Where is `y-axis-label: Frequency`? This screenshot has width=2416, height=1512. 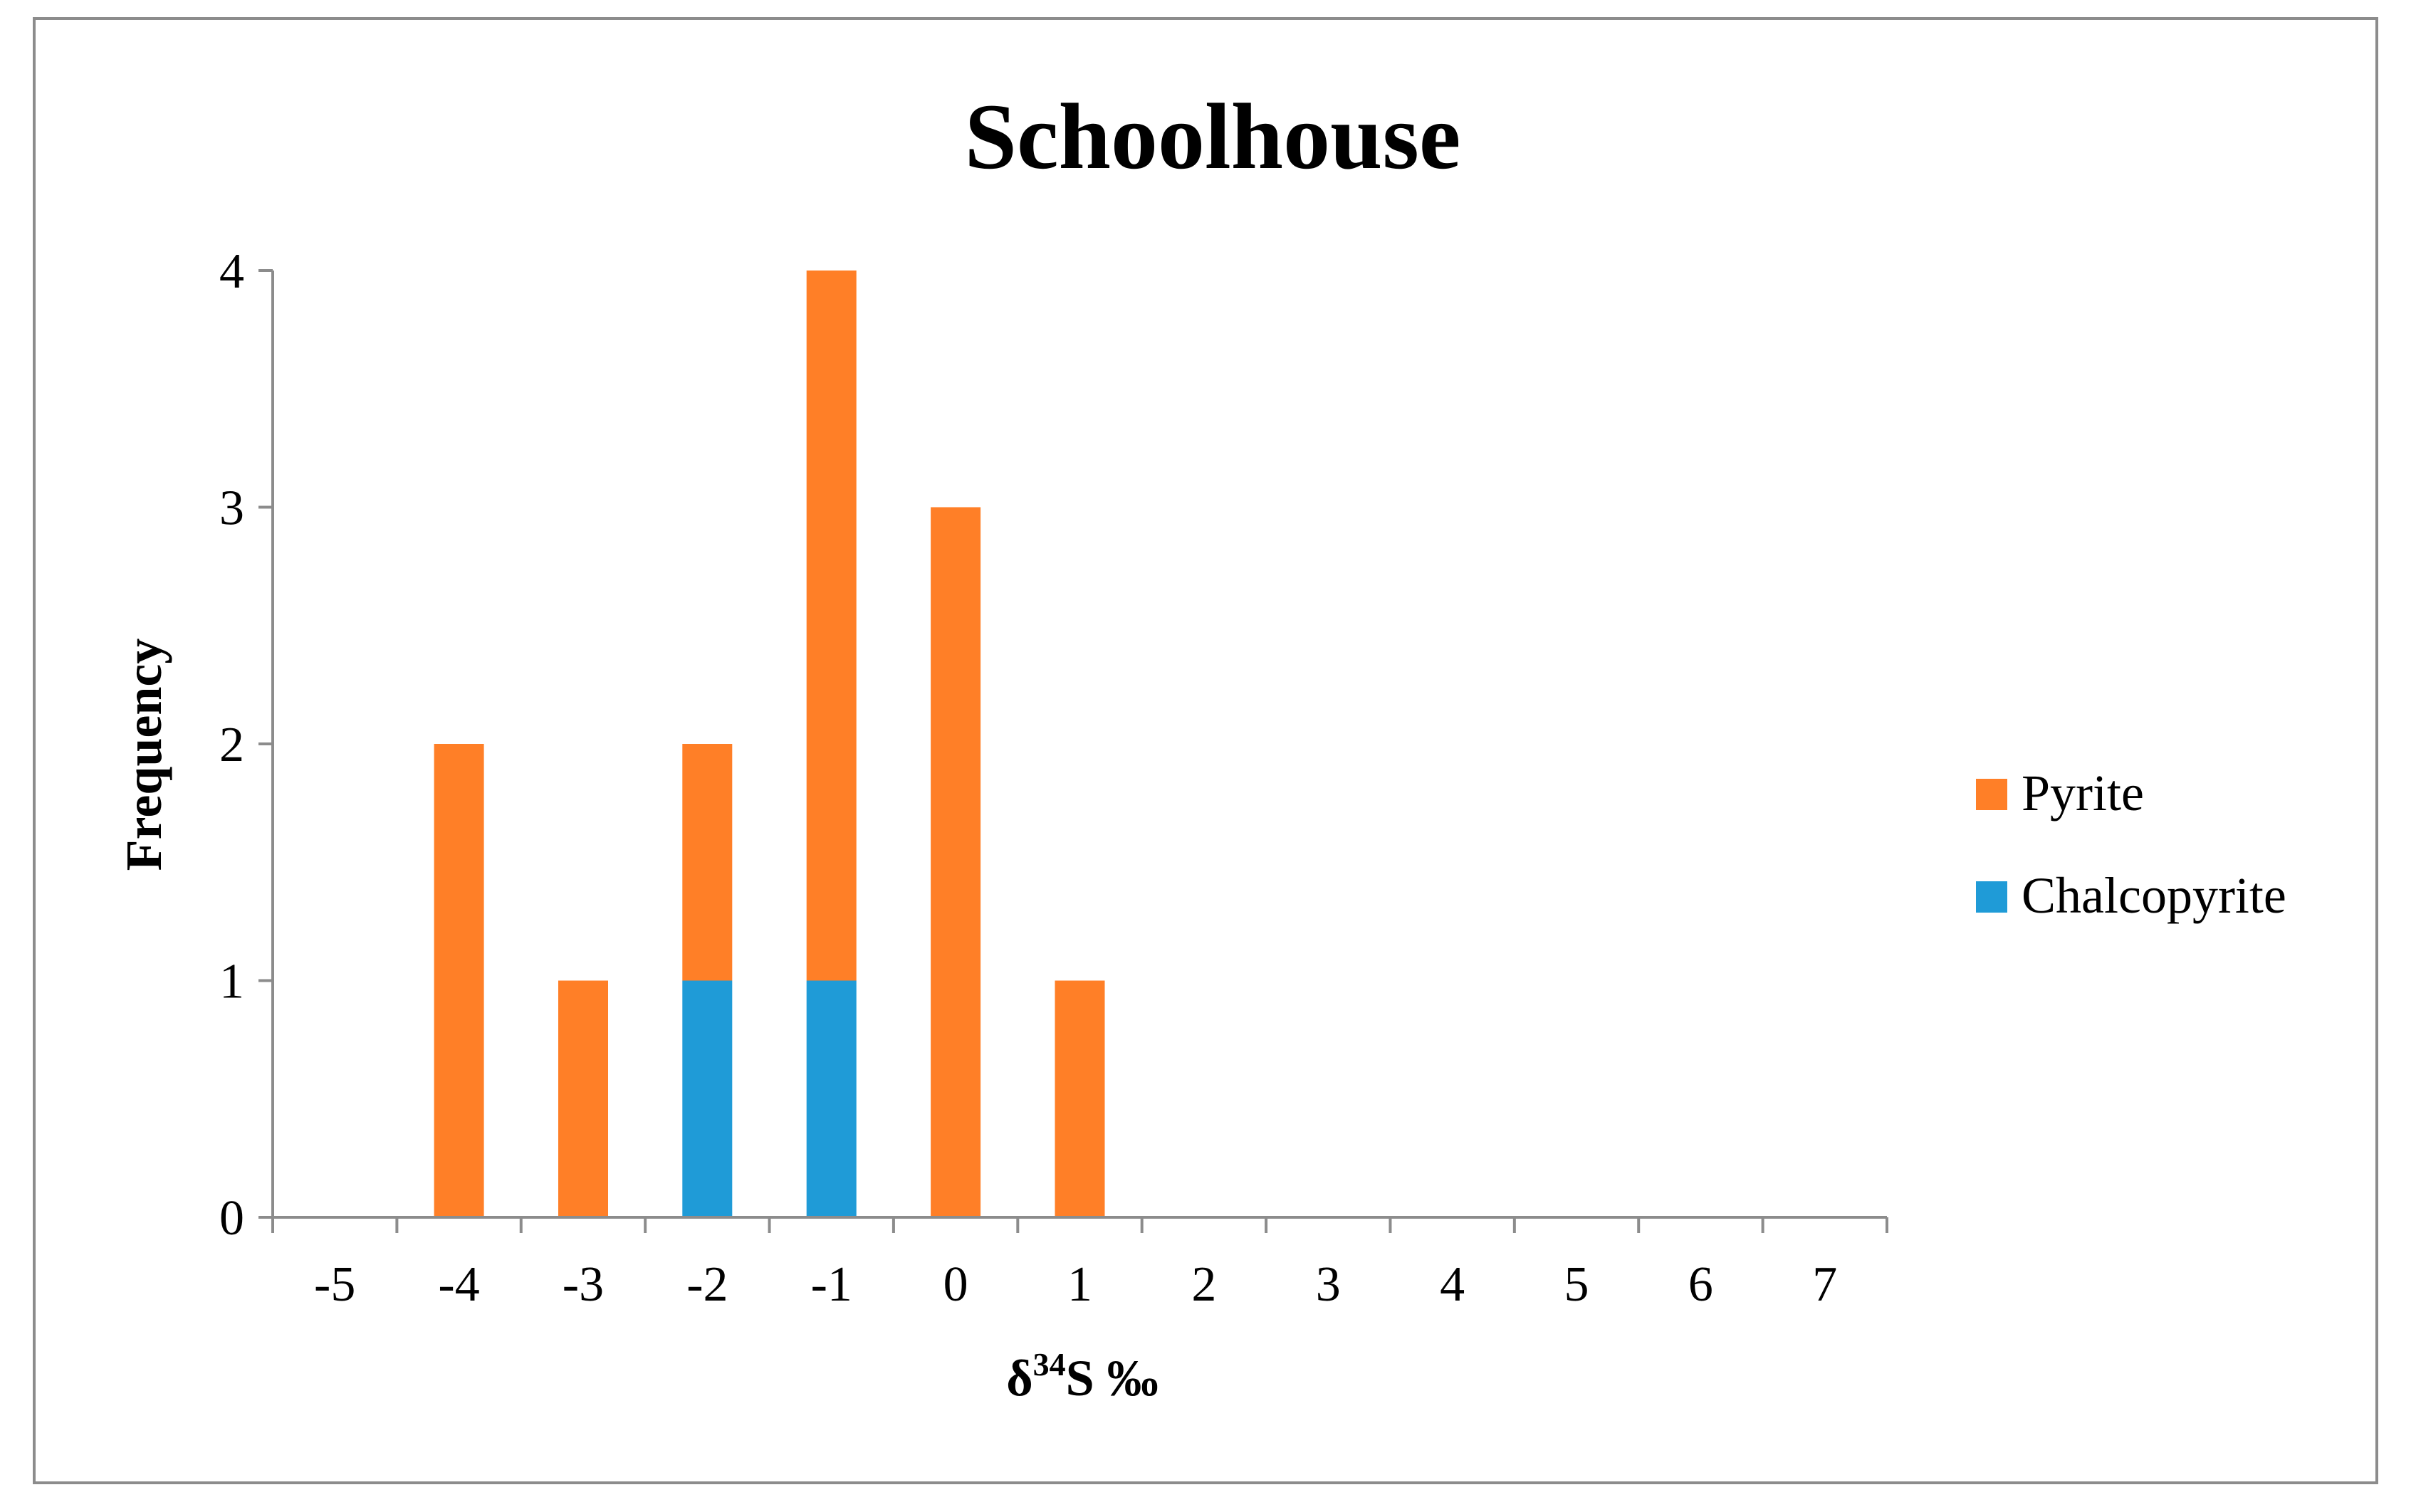 y-axis-label: Frequency is located at coordinates (143, 755).